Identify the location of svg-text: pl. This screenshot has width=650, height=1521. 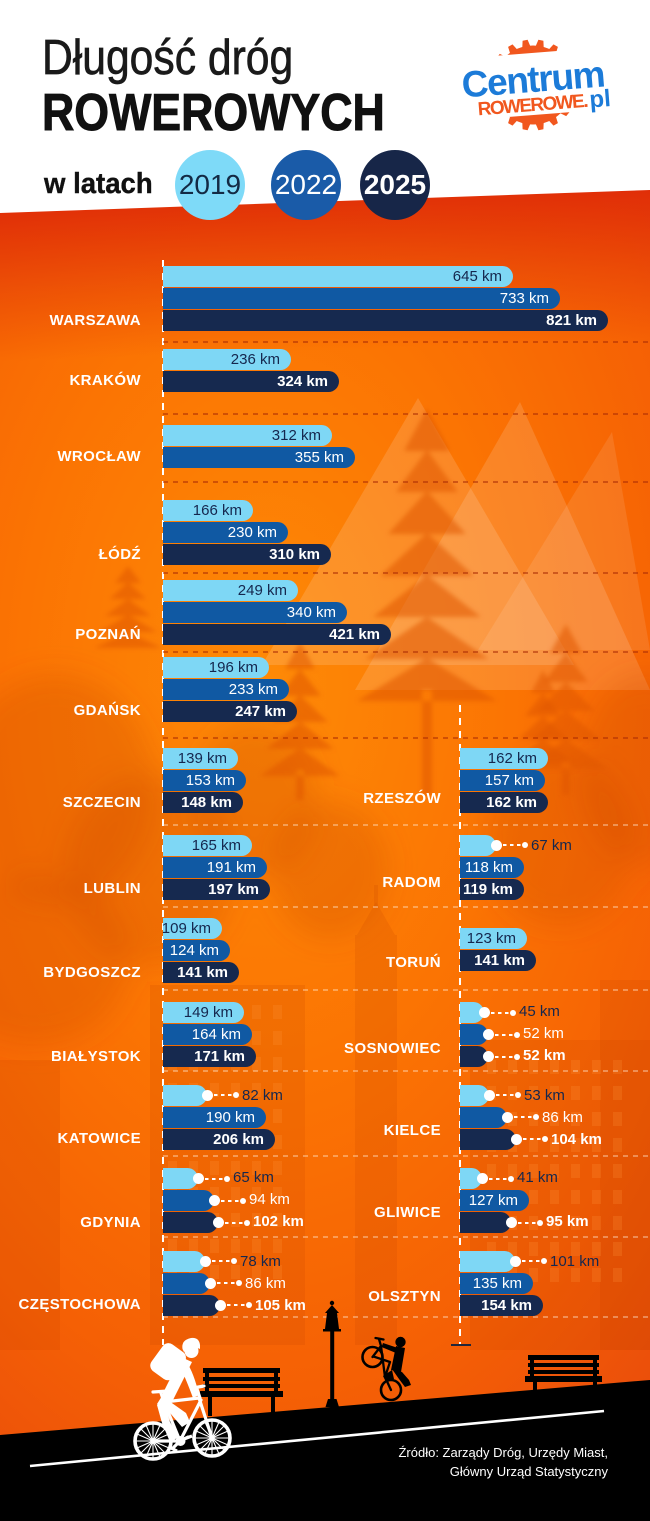
(599, 99).